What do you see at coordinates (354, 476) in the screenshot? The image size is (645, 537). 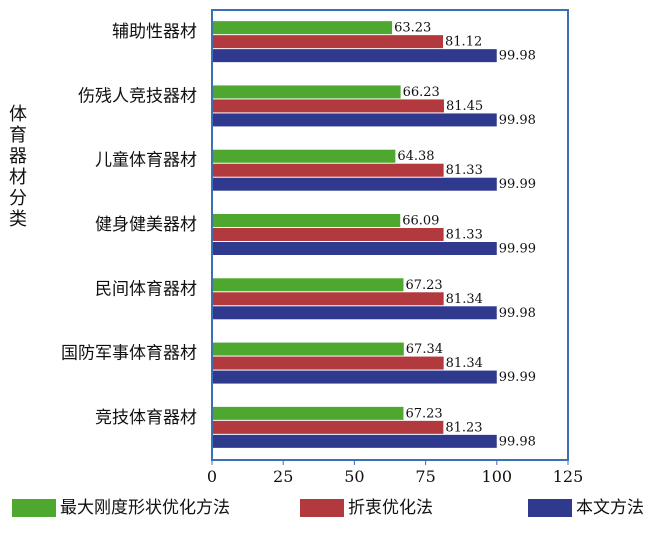 I see `x-tick-label: 50` at bounding box center [354, 476].